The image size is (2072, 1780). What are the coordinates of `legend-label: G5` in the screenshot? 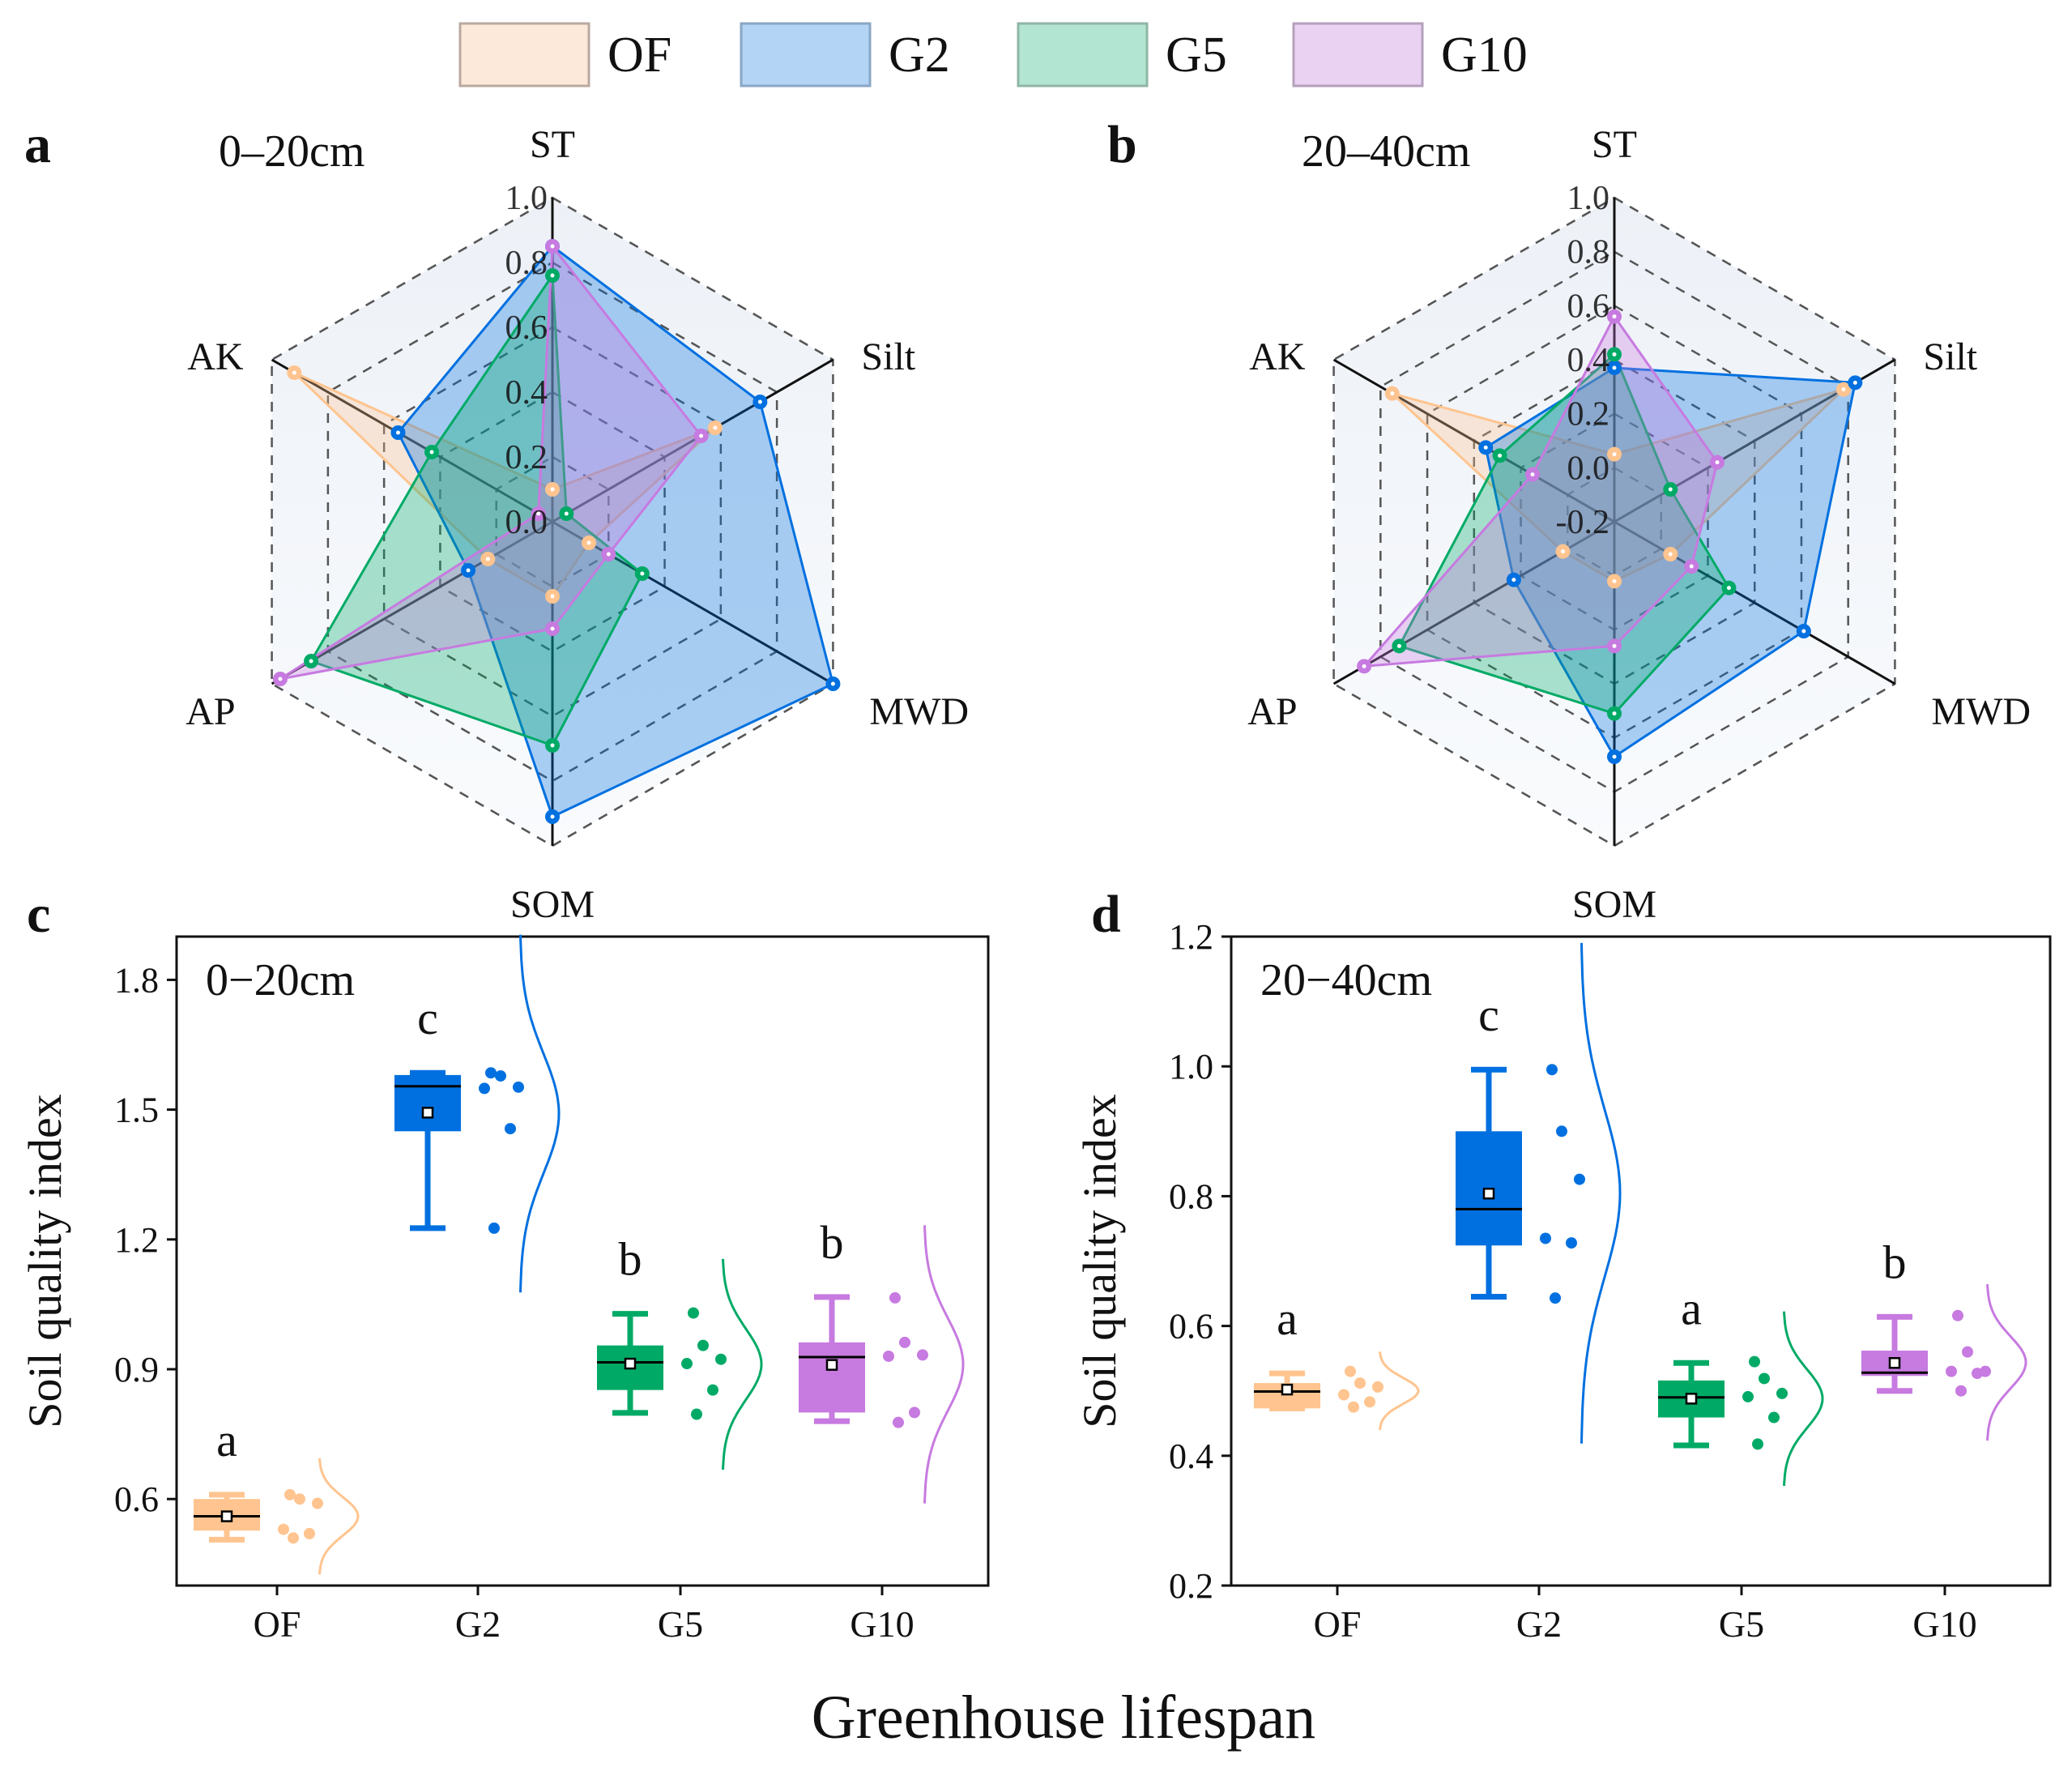 It's located at (1197, 56).